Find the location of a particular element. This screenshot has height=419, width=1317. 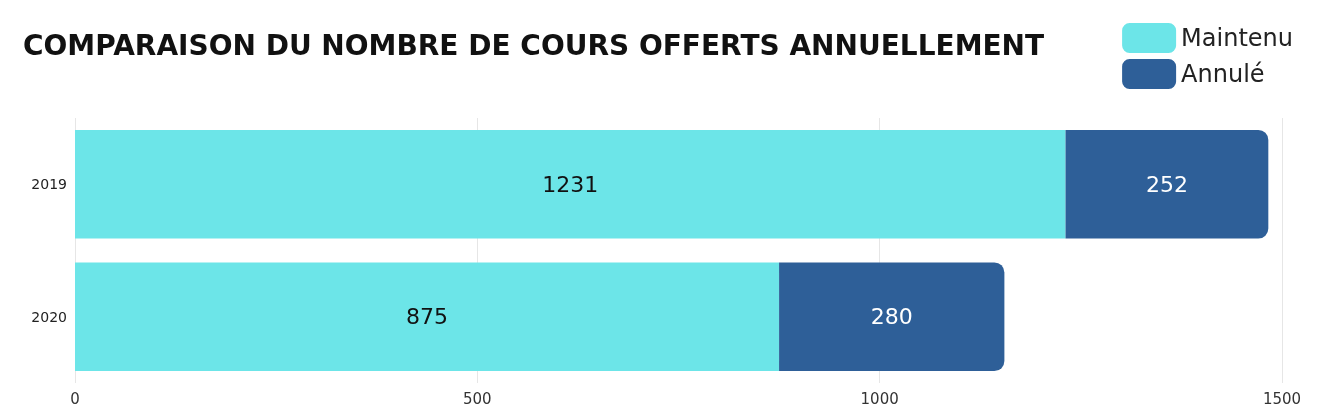

data-label: 875 is located at coordinates (427, 317).